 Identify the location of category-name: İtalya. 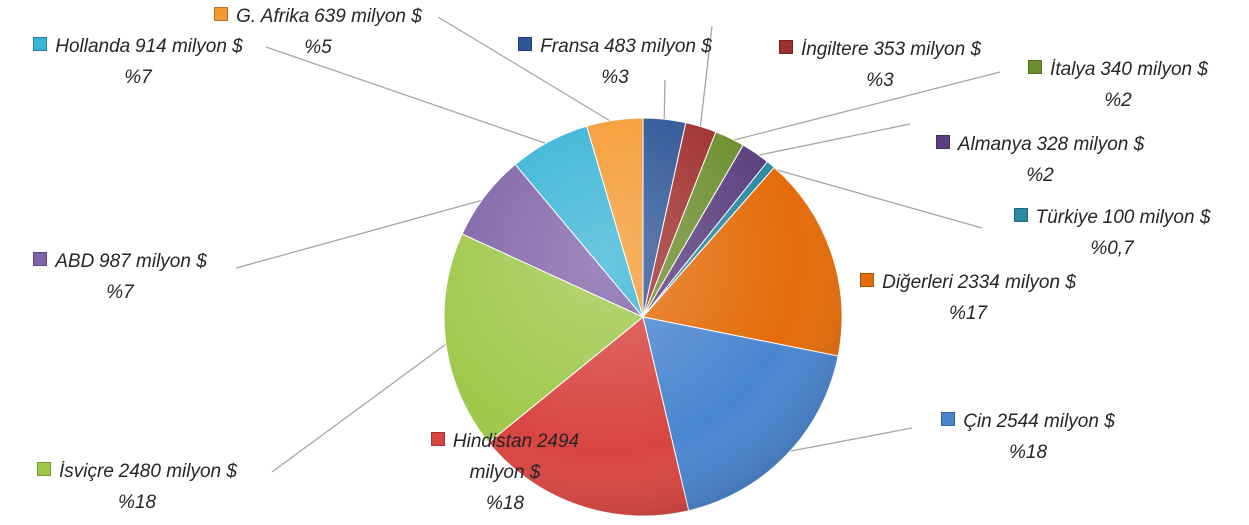
(1073, 69).